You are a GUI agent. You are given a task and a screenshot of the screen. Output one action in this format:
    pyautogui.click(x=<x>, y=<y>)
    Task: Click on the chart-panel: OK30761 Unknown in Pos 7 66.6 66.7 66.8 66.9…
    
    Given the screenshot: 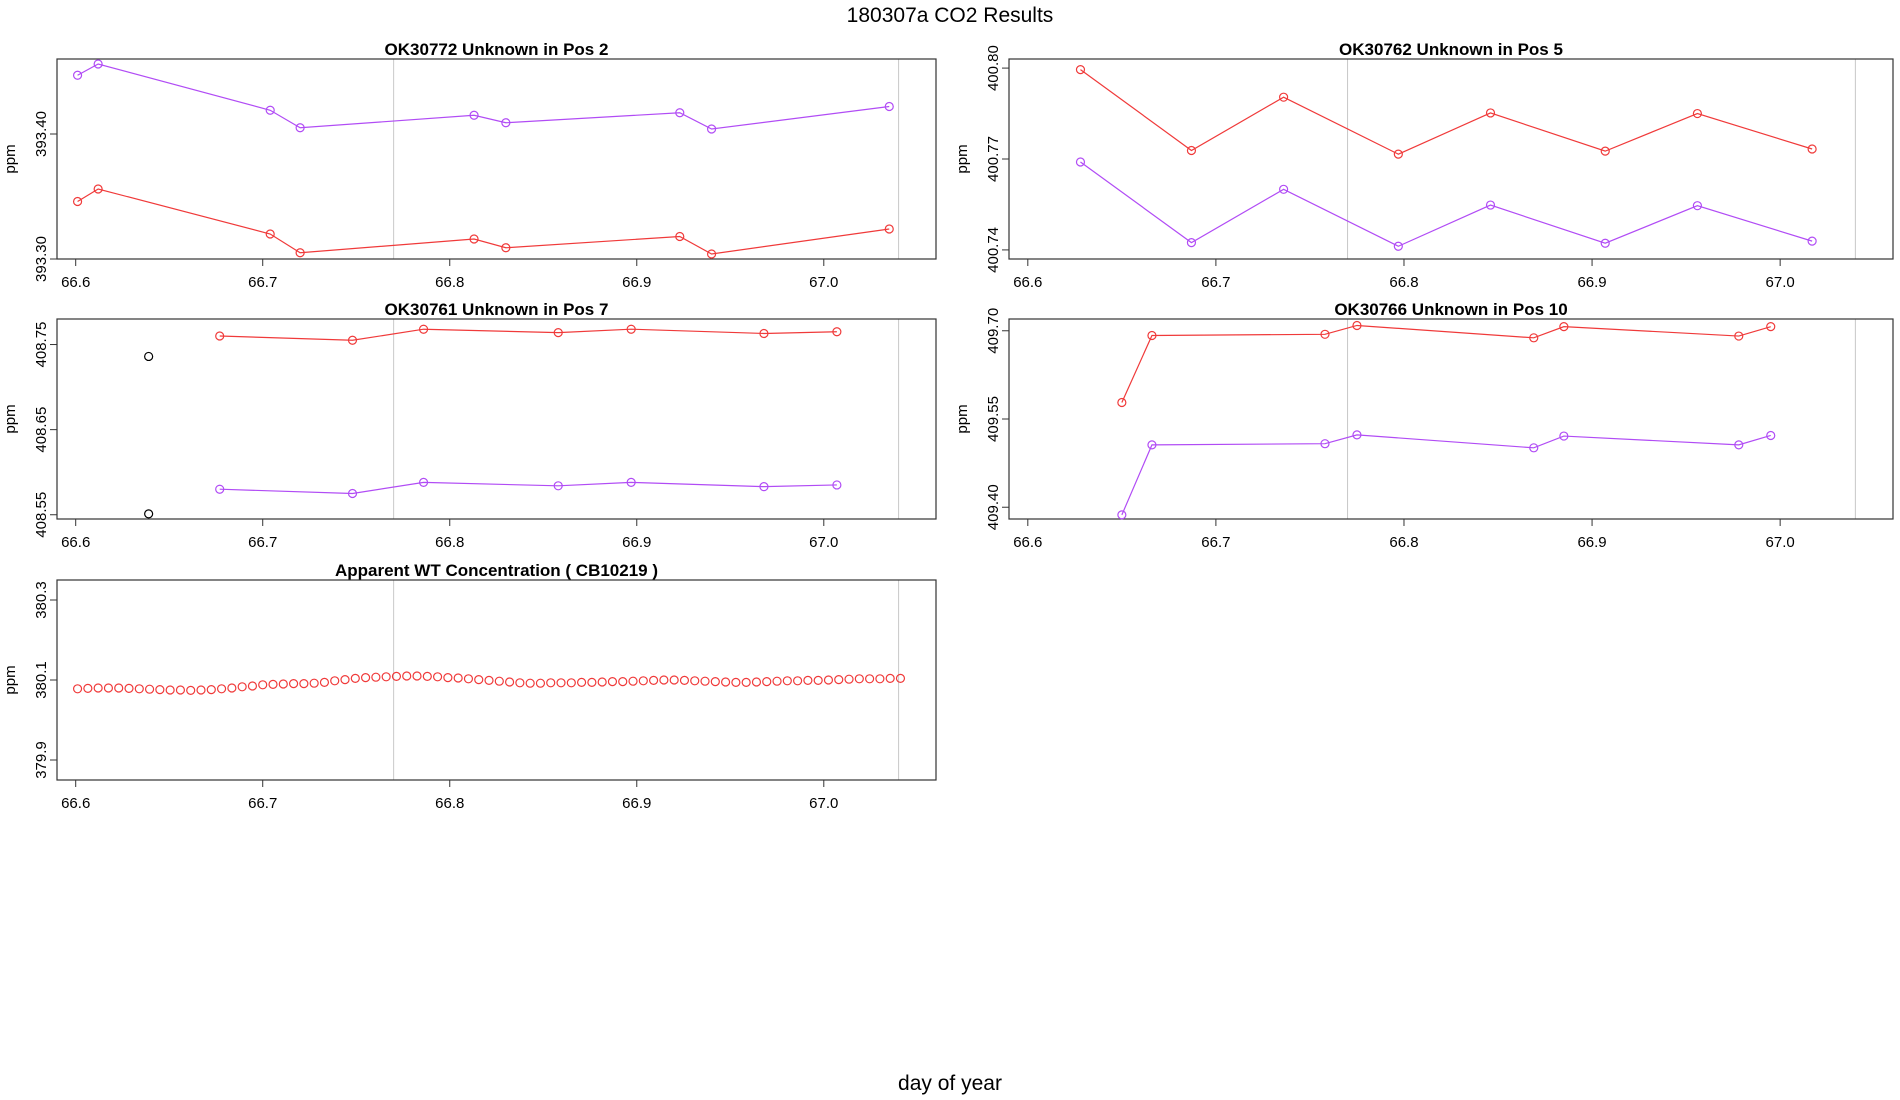 What is the action you would take?
    pyautogui.click(x=469, y=425)
    